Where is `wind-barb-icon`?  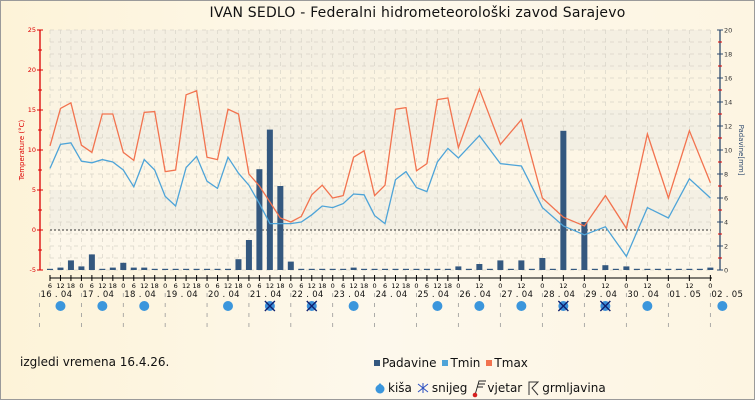
wind-barb-icon is located at coordinates (480, 389).